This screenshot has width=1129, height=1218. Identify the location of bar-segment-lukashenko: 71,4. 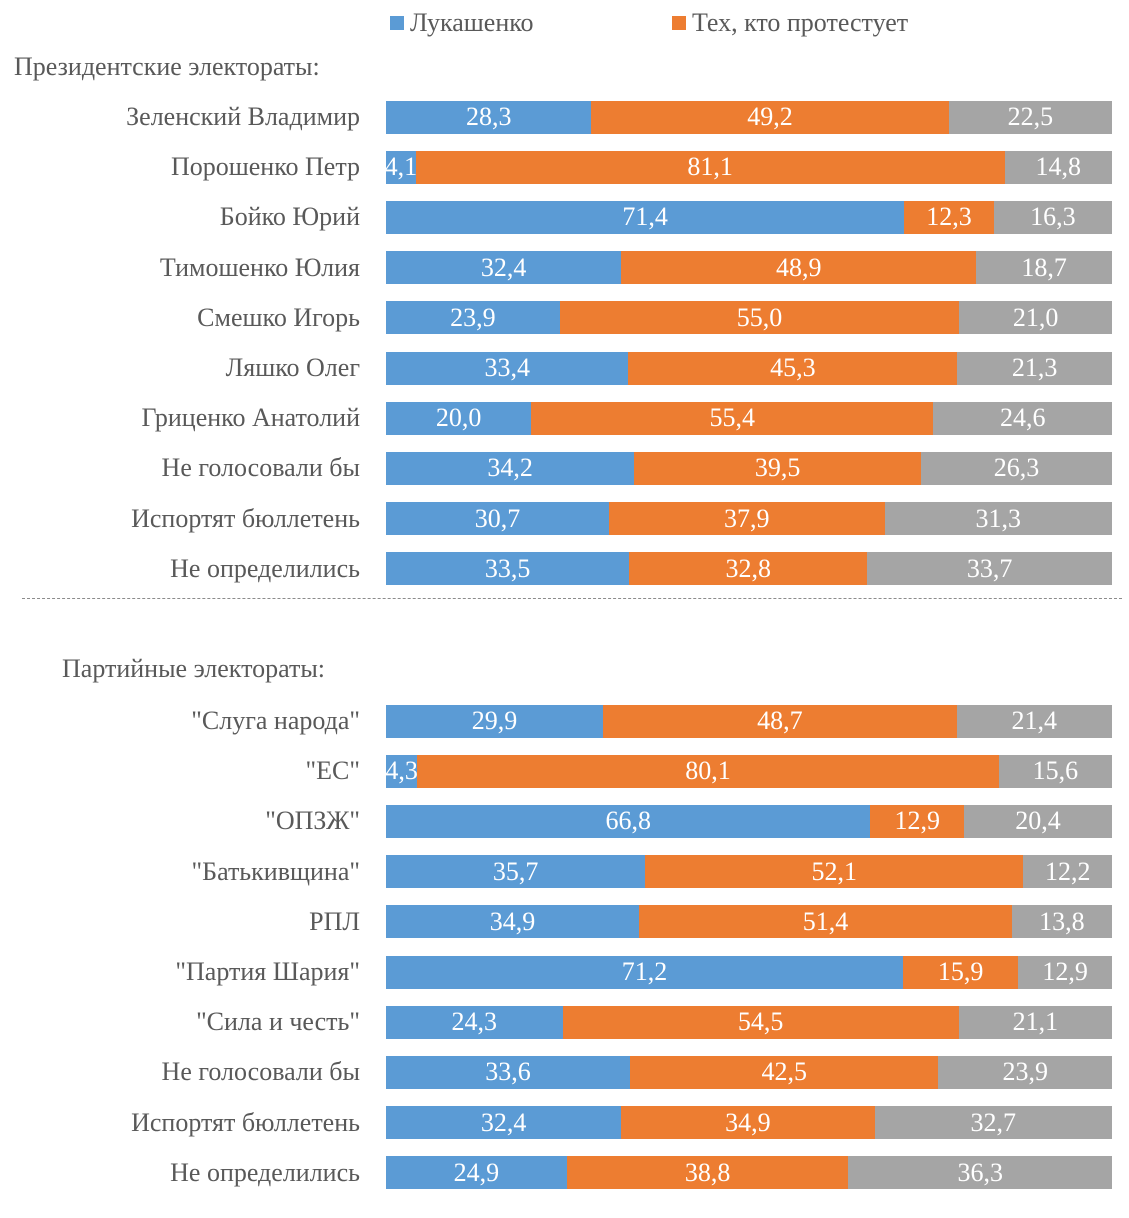
(645, 217).